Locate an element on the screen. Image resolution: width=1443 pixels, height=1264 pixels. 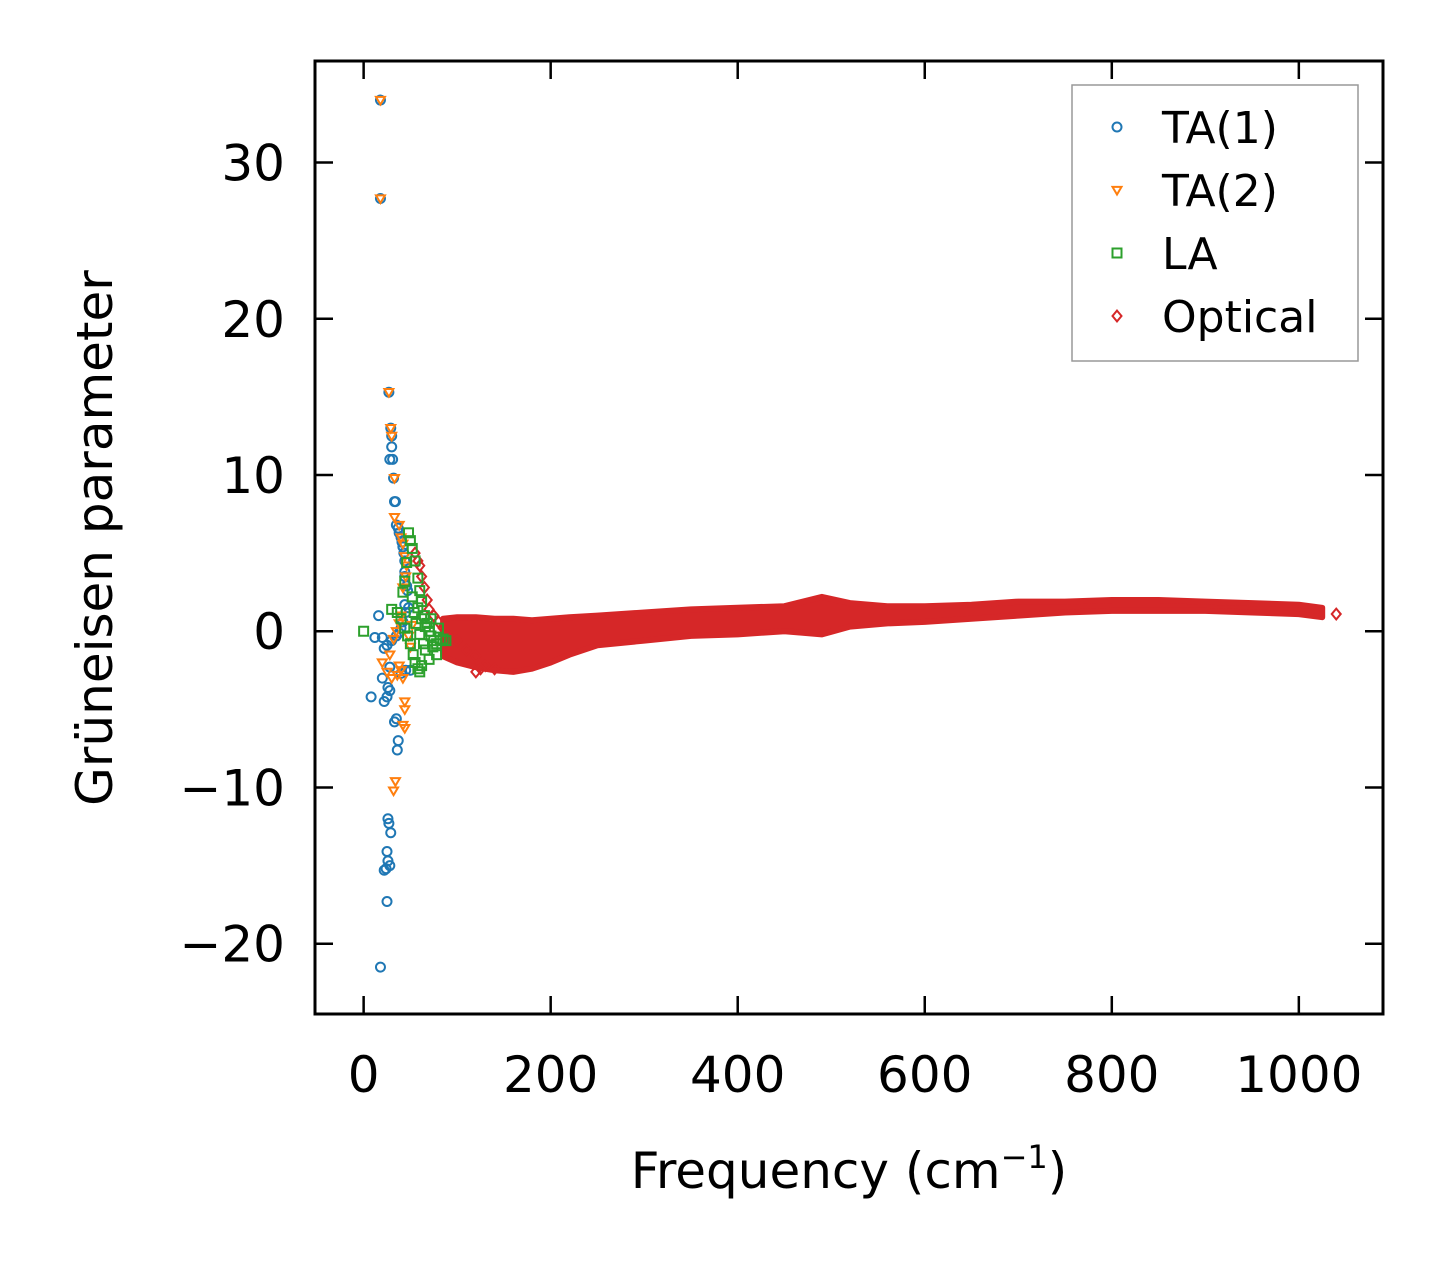
x-axis-title: Frequency (cm−1) is located at coordinates (849, 1169).